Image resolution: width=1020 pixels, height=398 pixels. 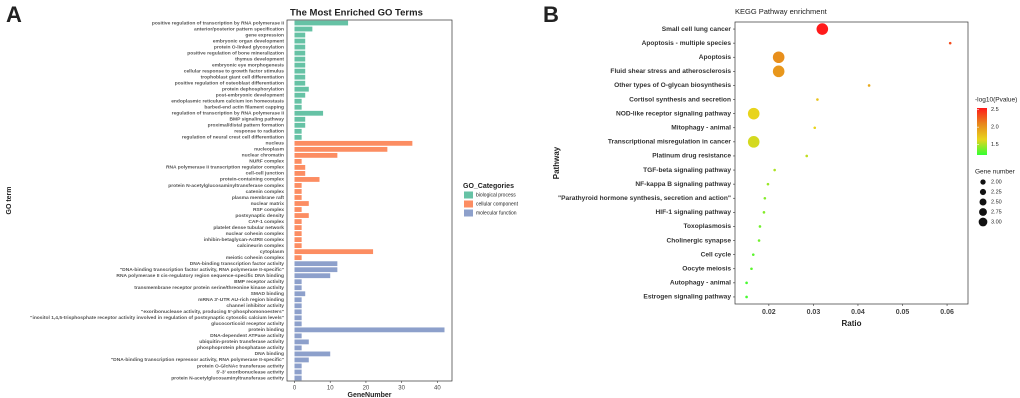 What do you see at coordinates (259, 216) in the screenshot?
I see `y-tick-label: postsynaptic density` at bounding box center [259, 216].